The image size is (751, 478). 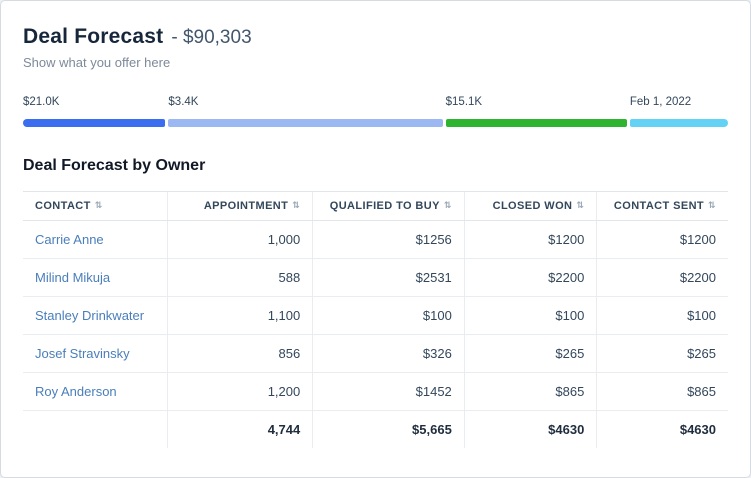 What do you see at coordinates (183, 102) in the screenshot?
I see `progress-label-qualified: $3.4K` at bounding box center [183, 102].